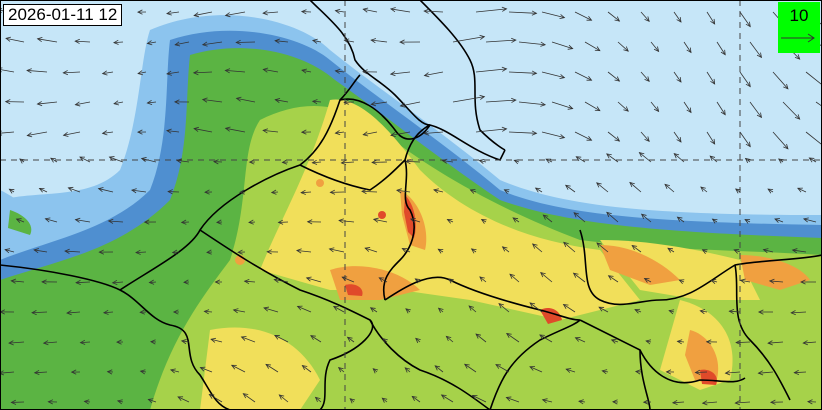  I want to click on reference-arrow-icon, so click(798, 38).